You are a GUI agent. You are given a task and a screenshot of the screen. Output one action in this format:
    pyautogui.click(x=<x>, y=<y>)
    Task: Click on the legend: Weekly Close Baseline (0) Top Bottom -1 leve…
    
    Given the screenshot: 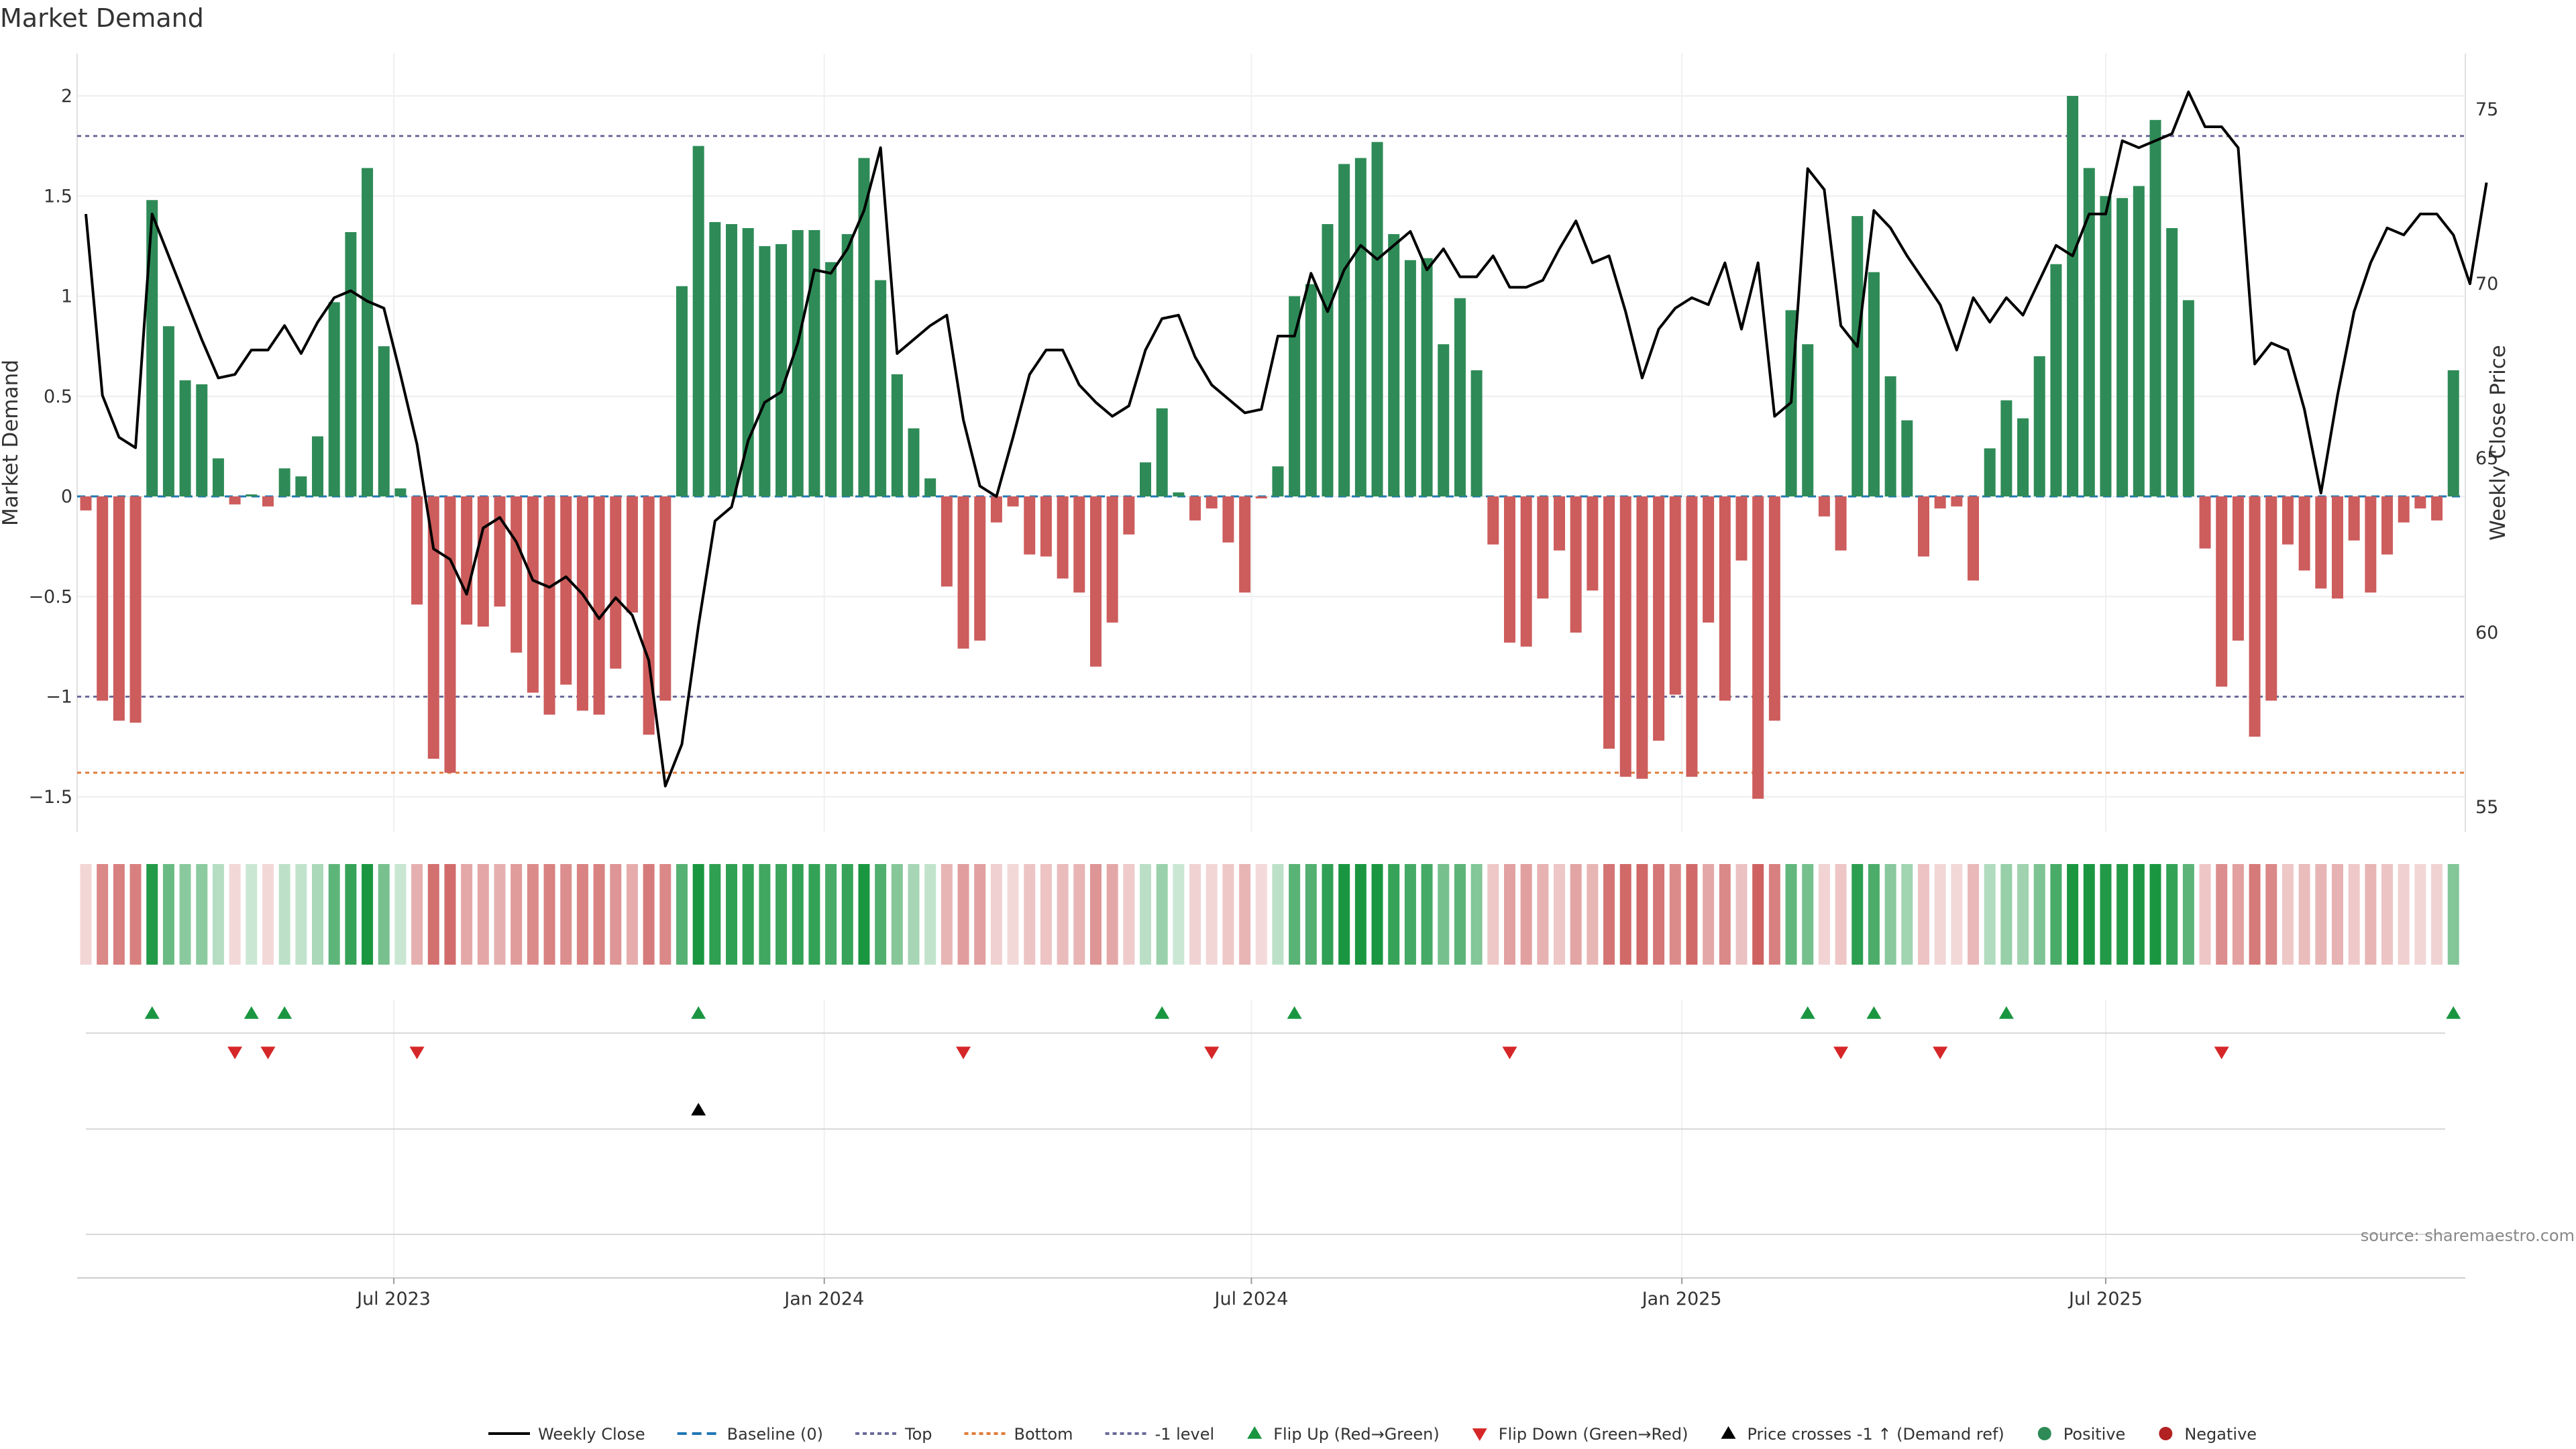 What is the action you would take?
    pyautogui.click(x=1372, y=1434)
    